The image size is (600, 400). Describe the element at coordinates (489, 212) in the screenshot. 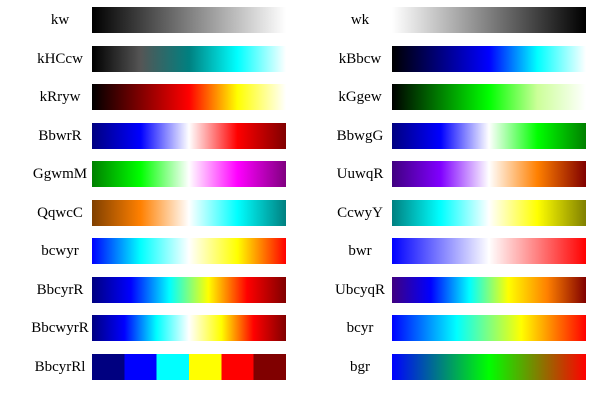

I see `colormap-bar-ccwyy` at that location.